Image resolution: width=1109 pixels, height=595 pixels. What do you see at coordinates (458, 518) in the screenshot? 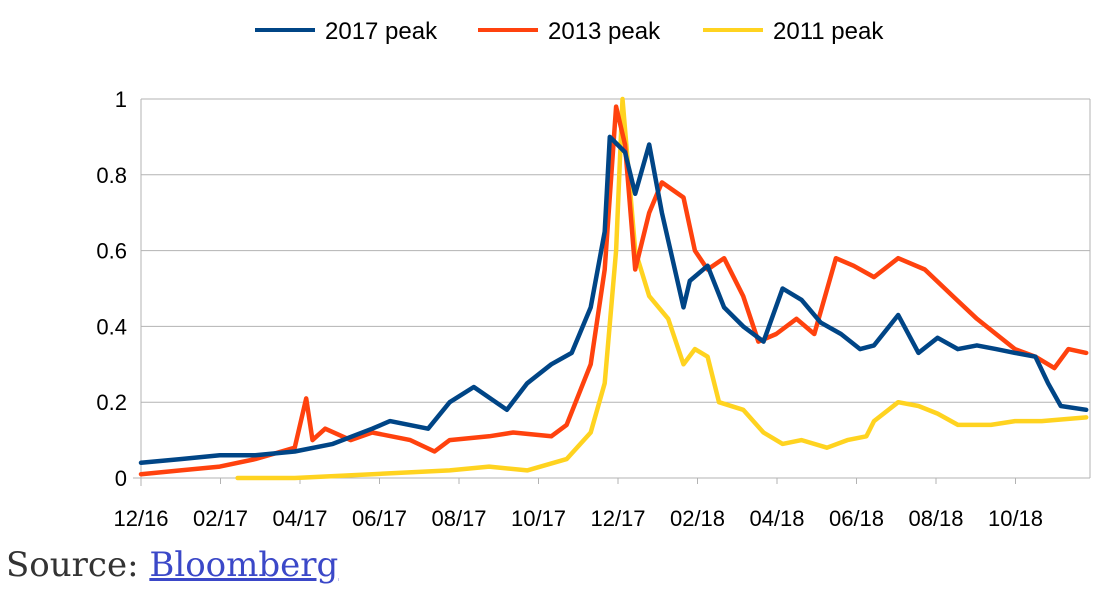
I see `x-tick-label: 08/17` at bounding box center [458, 518].